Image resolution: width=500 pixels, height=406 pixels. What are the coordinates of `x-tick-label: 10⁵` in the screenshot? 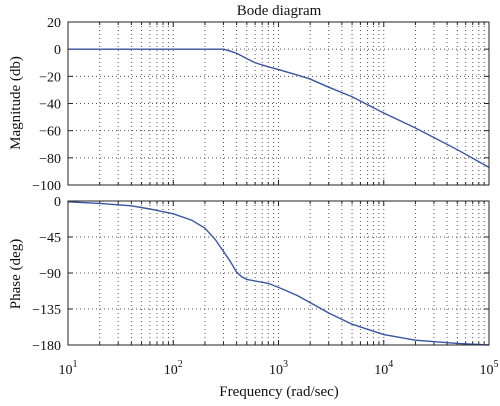 It's located at (489, 368).